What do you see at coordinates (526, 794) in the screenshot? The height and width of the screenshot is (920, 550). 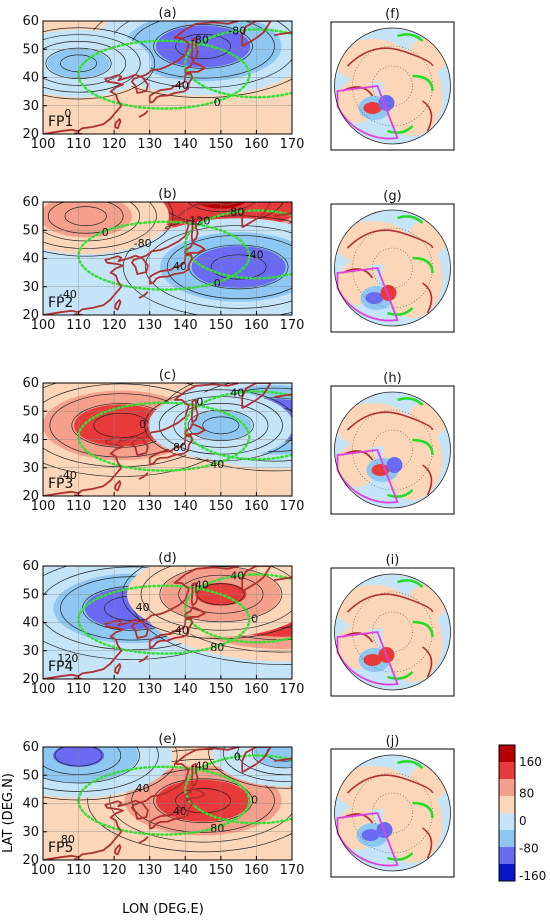 I see `colorbar-label: 80` at bounding box center [526, 794].